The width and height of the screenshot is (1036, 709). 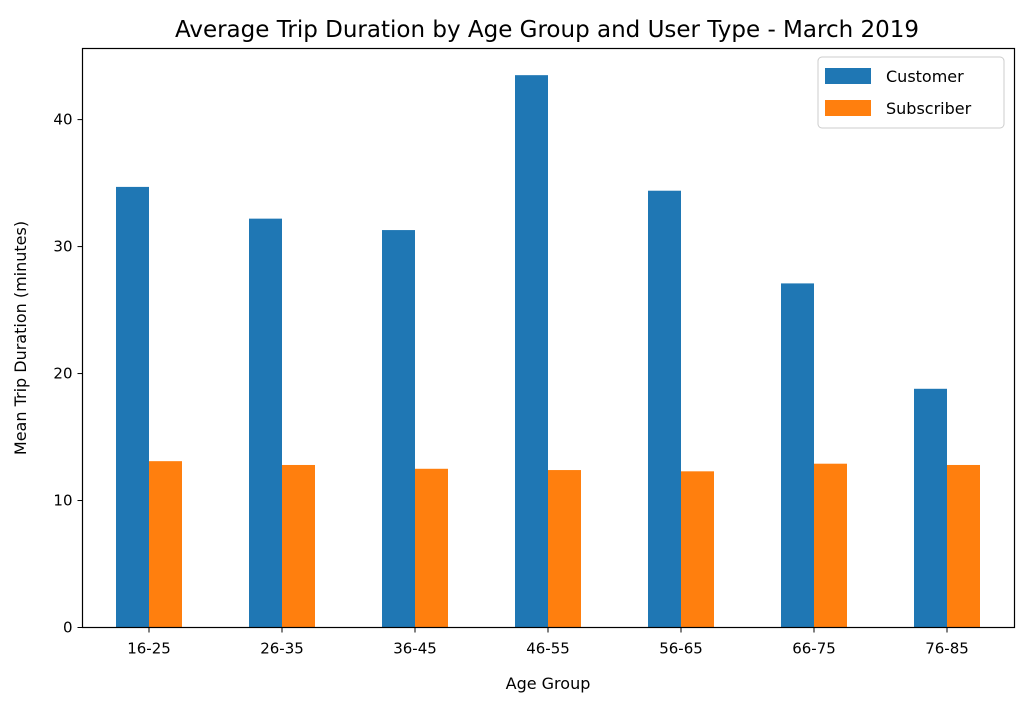 I want to click on legend-label-subscriber: Subscriber, so click(x=929, y=108).